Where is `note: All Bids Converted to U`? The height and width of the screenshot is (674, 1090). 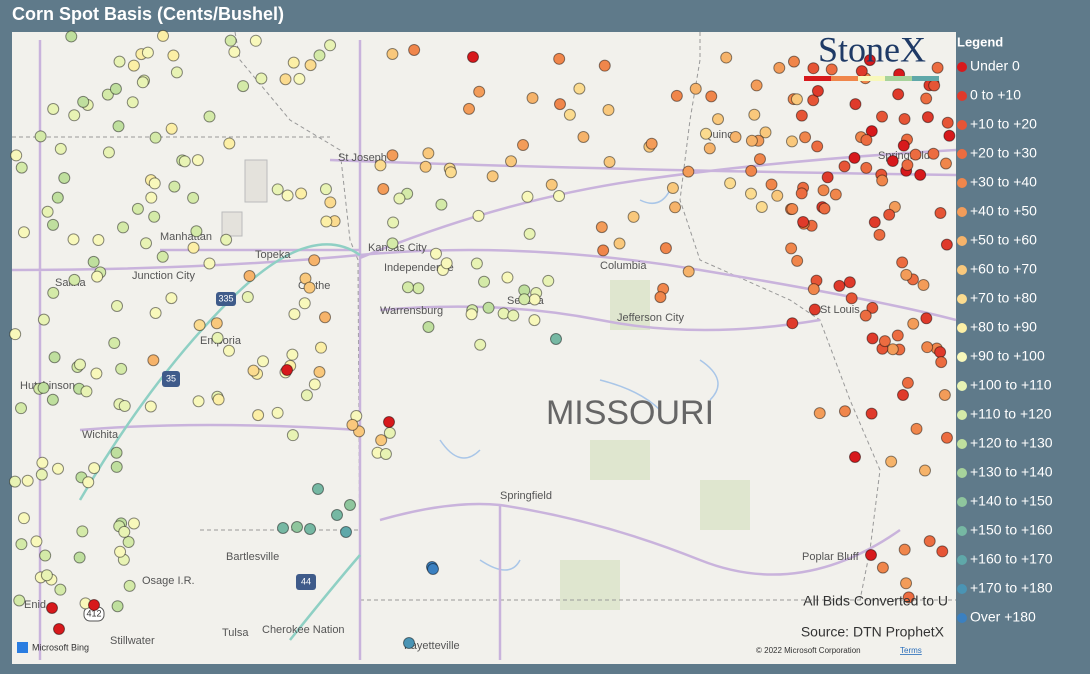 note: All Bids Converted to U is located at coordinates (875, 601).